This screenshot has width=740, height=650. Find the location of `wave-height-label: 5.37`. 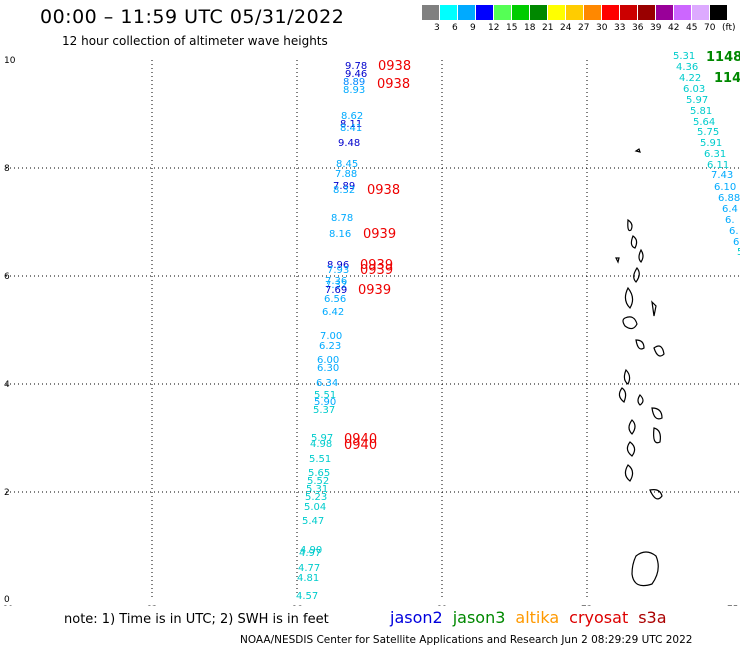

wave-height-label: 5.37 is located at coordinates (324, 410).